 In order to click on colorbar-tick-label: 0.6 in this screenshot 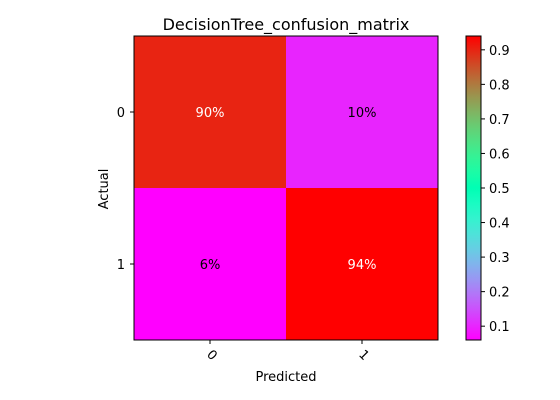, I will do `click(499, 154)`.